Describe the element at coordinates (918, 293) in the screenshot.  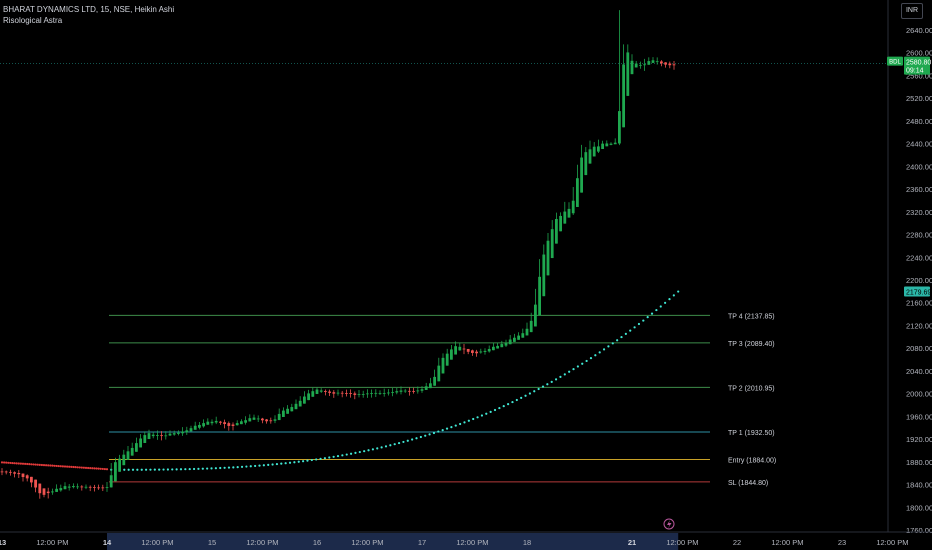
I see `trail-price-text: 2179.69` at that location.